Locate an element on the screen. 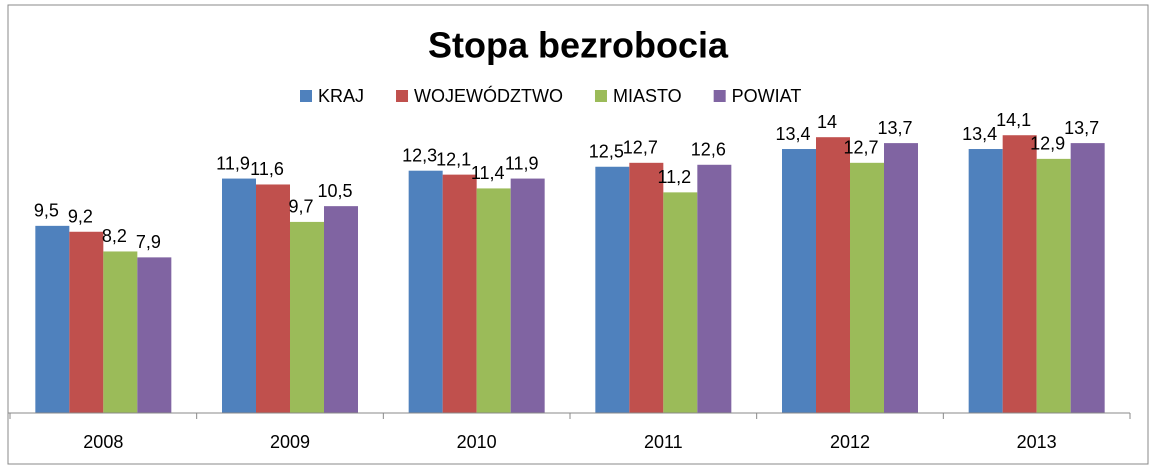  x-tick-label: 2011 is located at coordinates (663, 442).